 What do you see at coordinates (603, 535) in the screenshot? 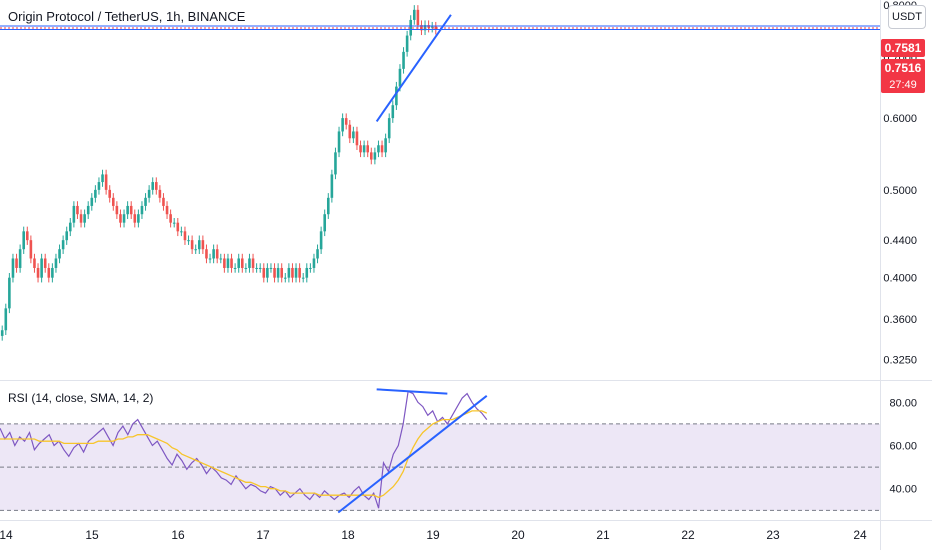
I see `date-tick-label: 21` at bounding box center [603, 535].